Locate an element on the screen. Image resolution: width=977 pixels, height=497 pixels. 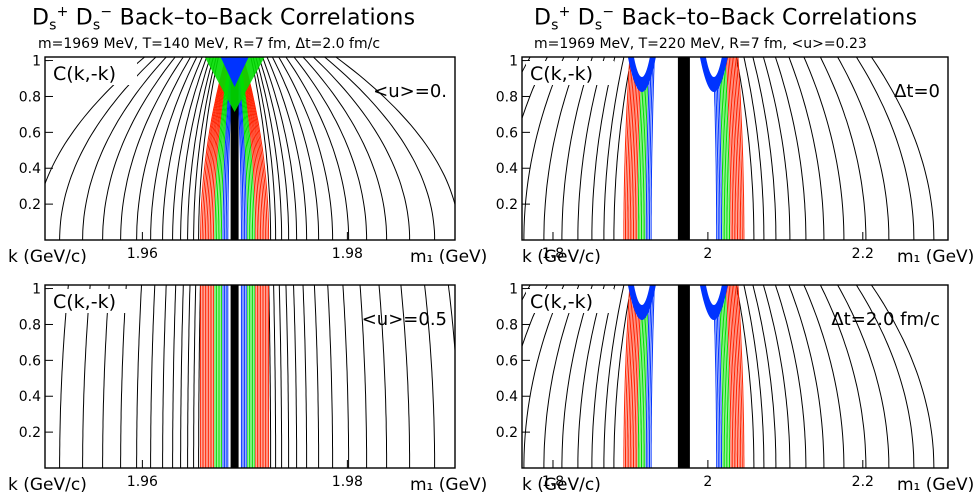
x-tick-label: 1.98 is located at coordinates (347, 254).